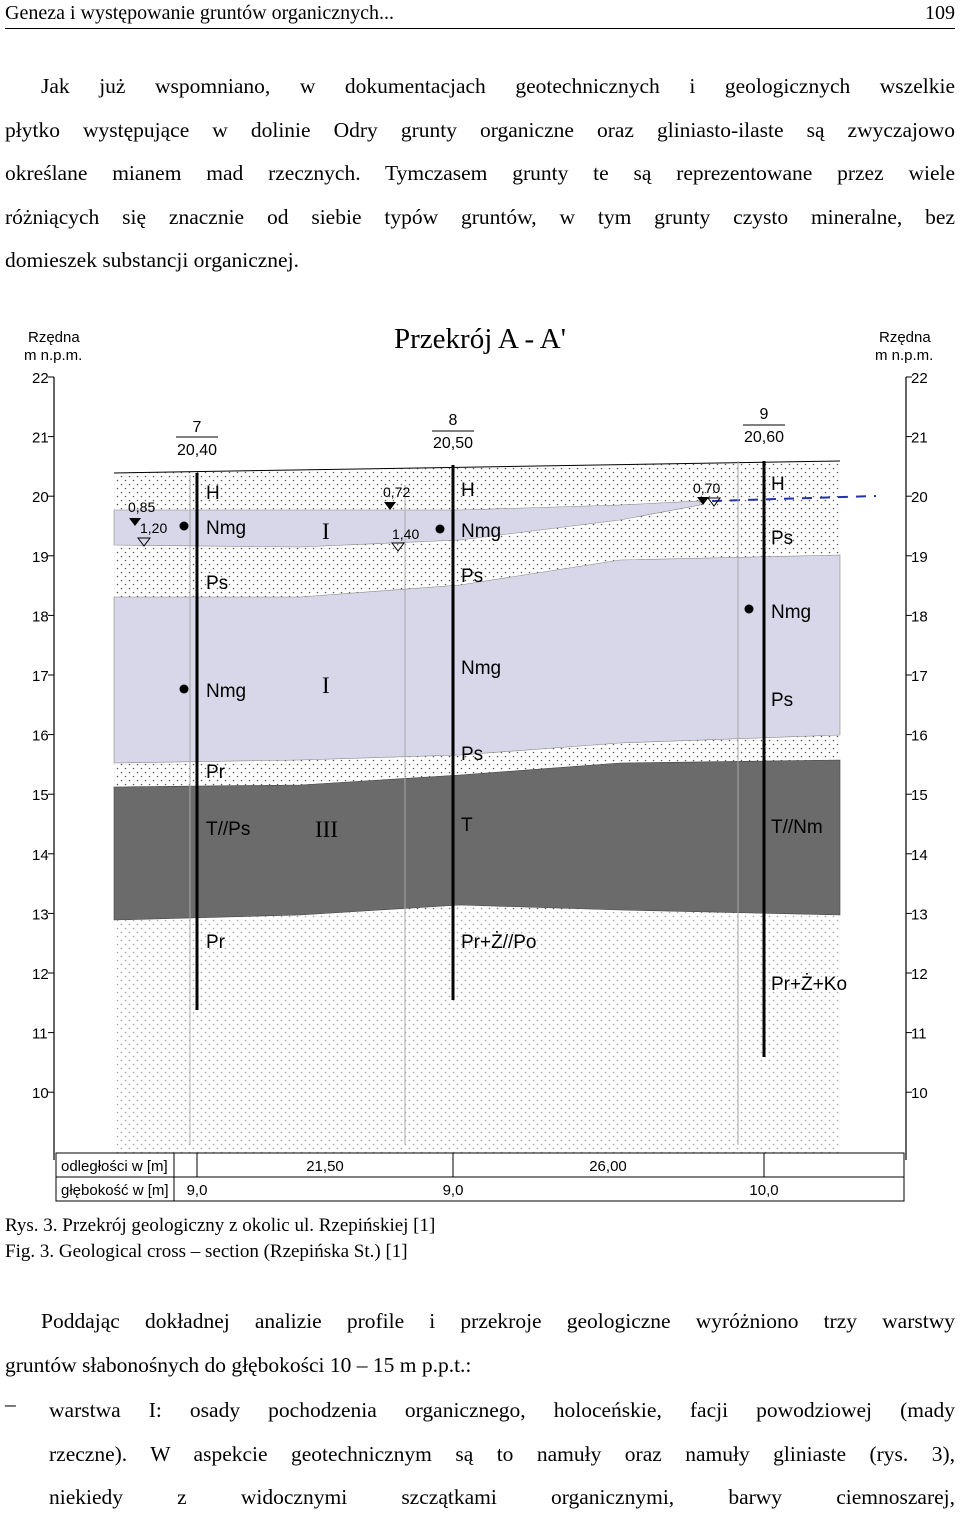 The image size is (960, 1520). I want to click on axis-tick-label-left: 14, so click(40, 855).